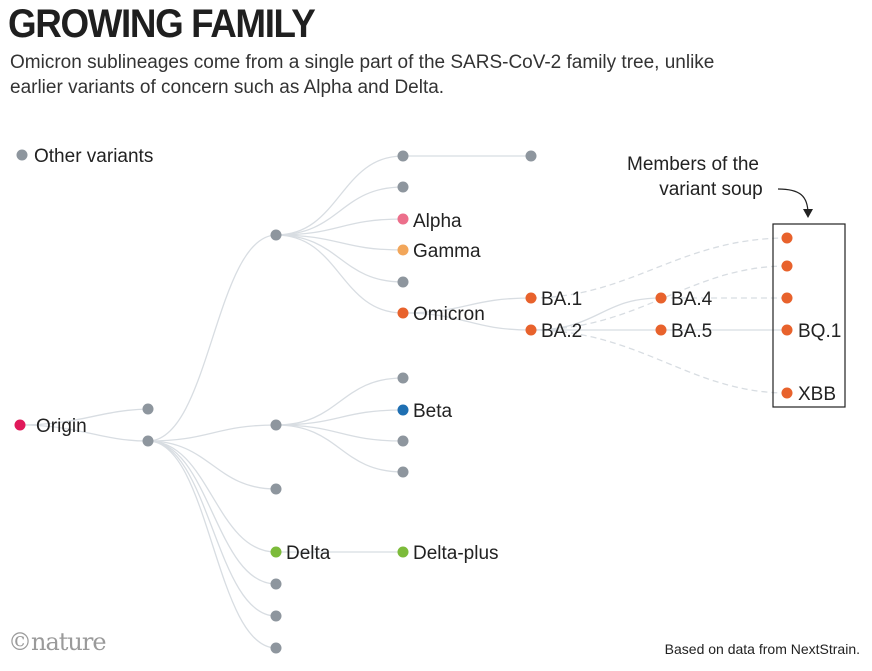  What do you see at coordinates (808, 213) in the screenshot?
I see `annotation-arrowhead` at bounding box center [808, 213].